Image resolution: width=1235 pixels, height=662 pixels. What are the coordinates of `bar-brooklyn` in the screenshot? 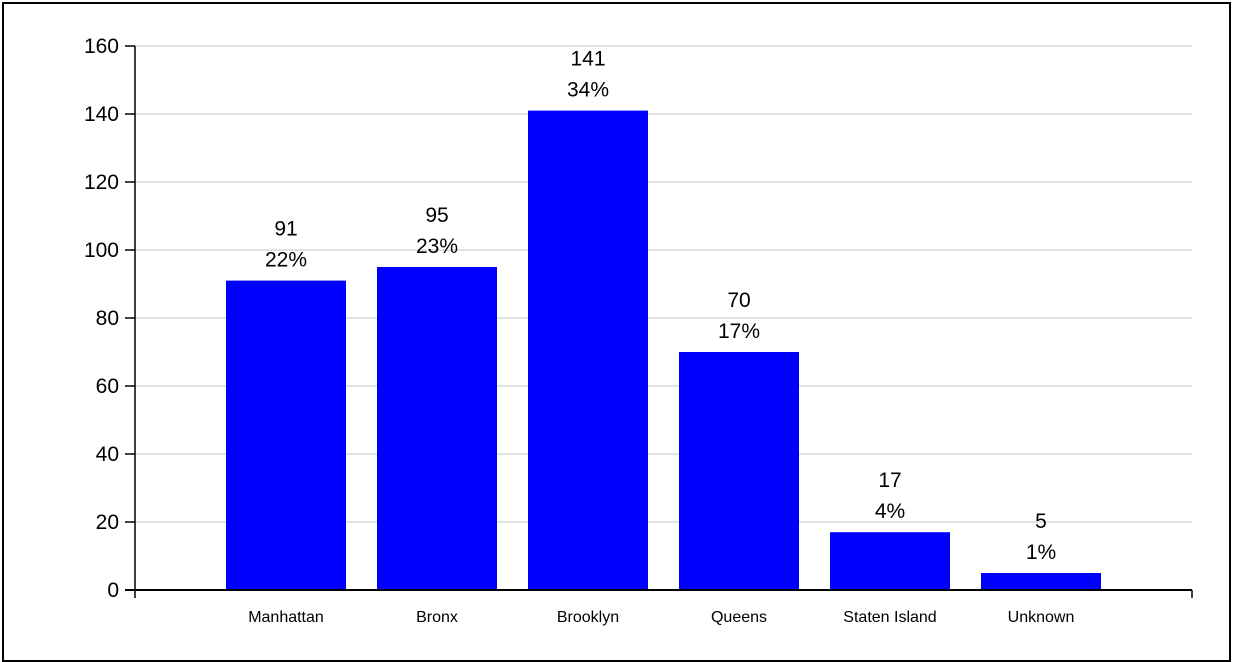 It's located at (588, 350).